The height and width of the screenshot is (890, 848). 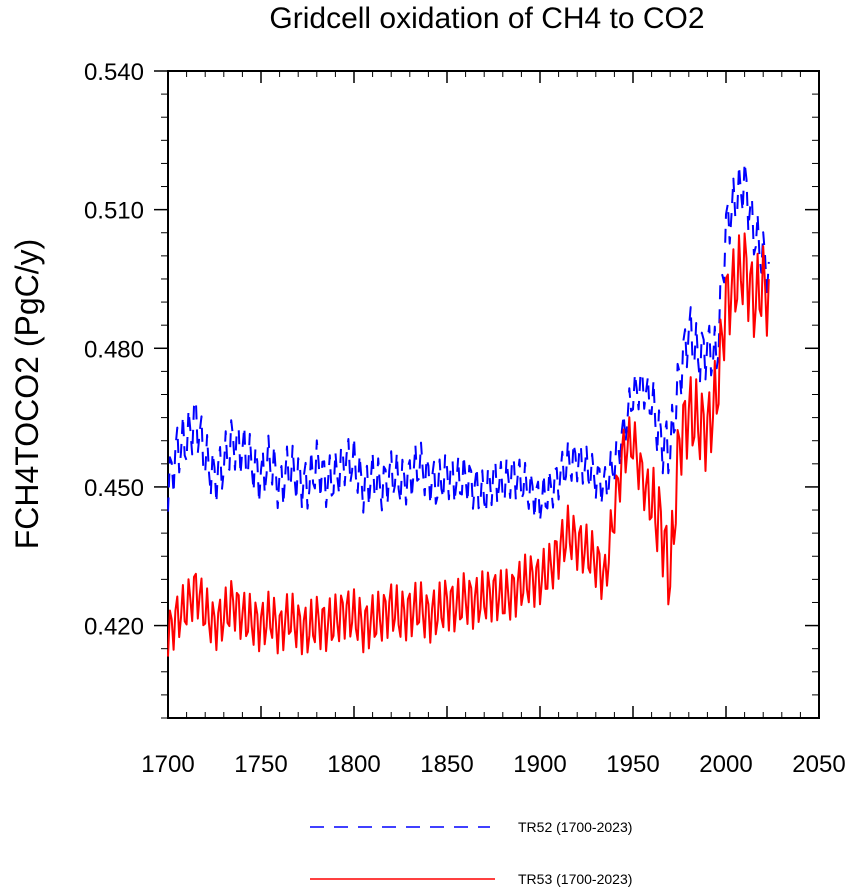 What do you see at coordinates (575, 879) in the screenshot?
I see `legend-label-tr53: TR53 (1700-2023)` at bounding box center [575, 879].